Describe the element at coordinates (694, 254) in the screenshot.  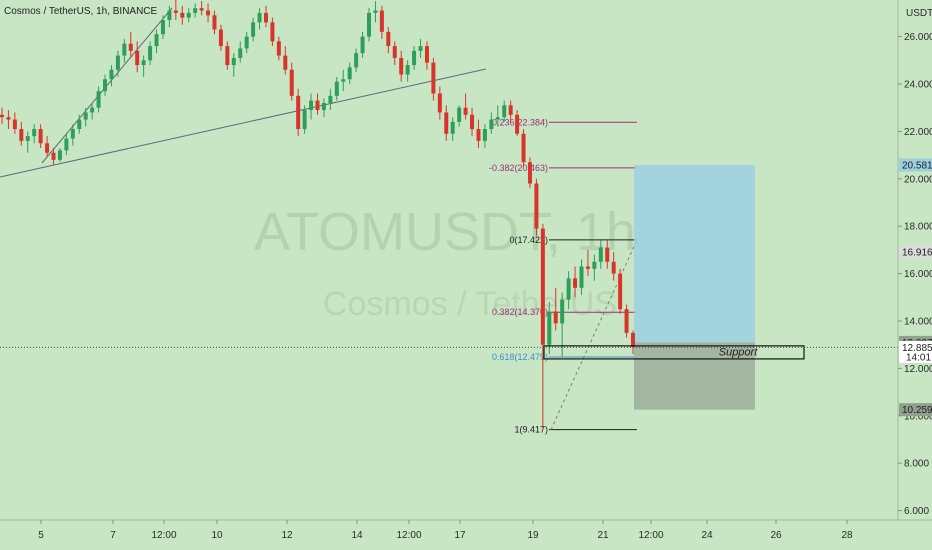
I see `target-zone` at that location.